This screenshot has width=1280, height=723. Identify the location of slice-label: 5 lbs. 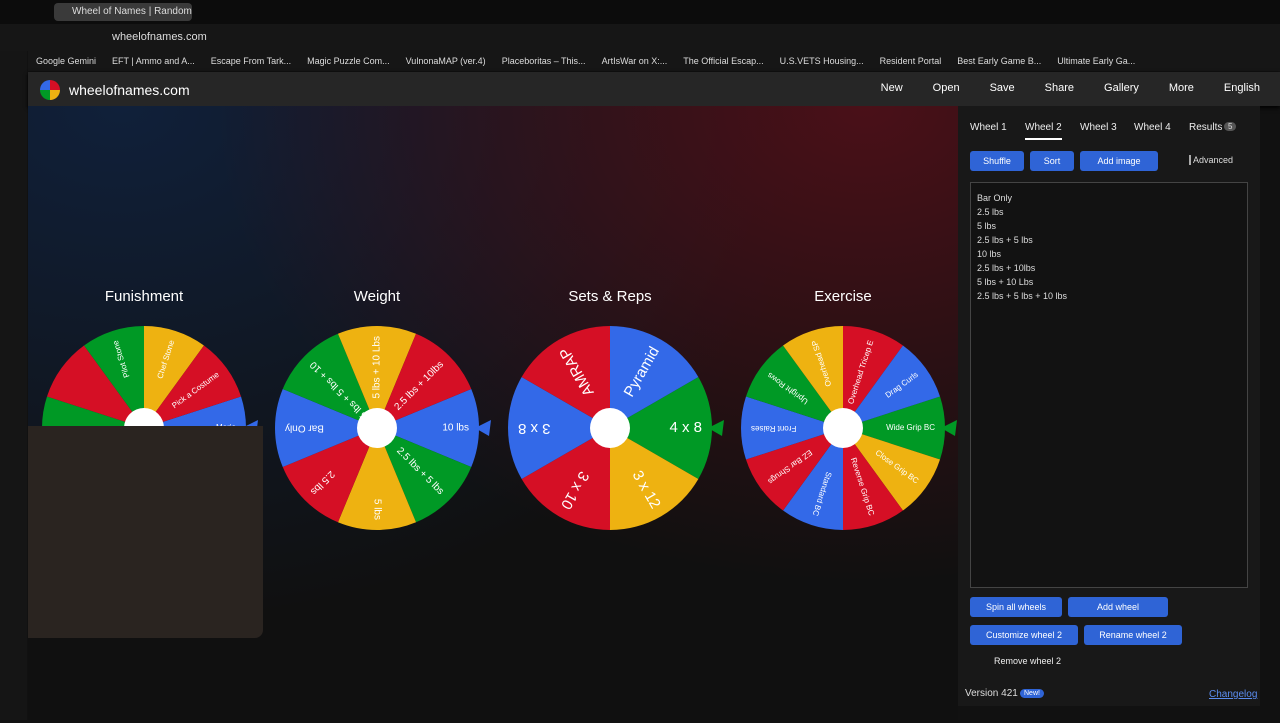
(376, 509).